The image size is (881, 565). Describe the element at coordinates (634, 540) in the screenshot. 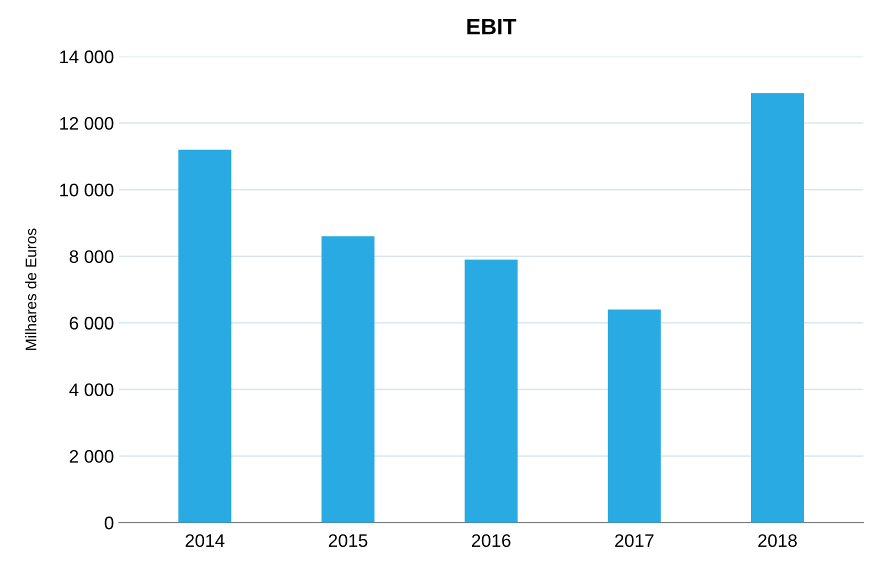

I see `x-tick-label: 2017` at that location.